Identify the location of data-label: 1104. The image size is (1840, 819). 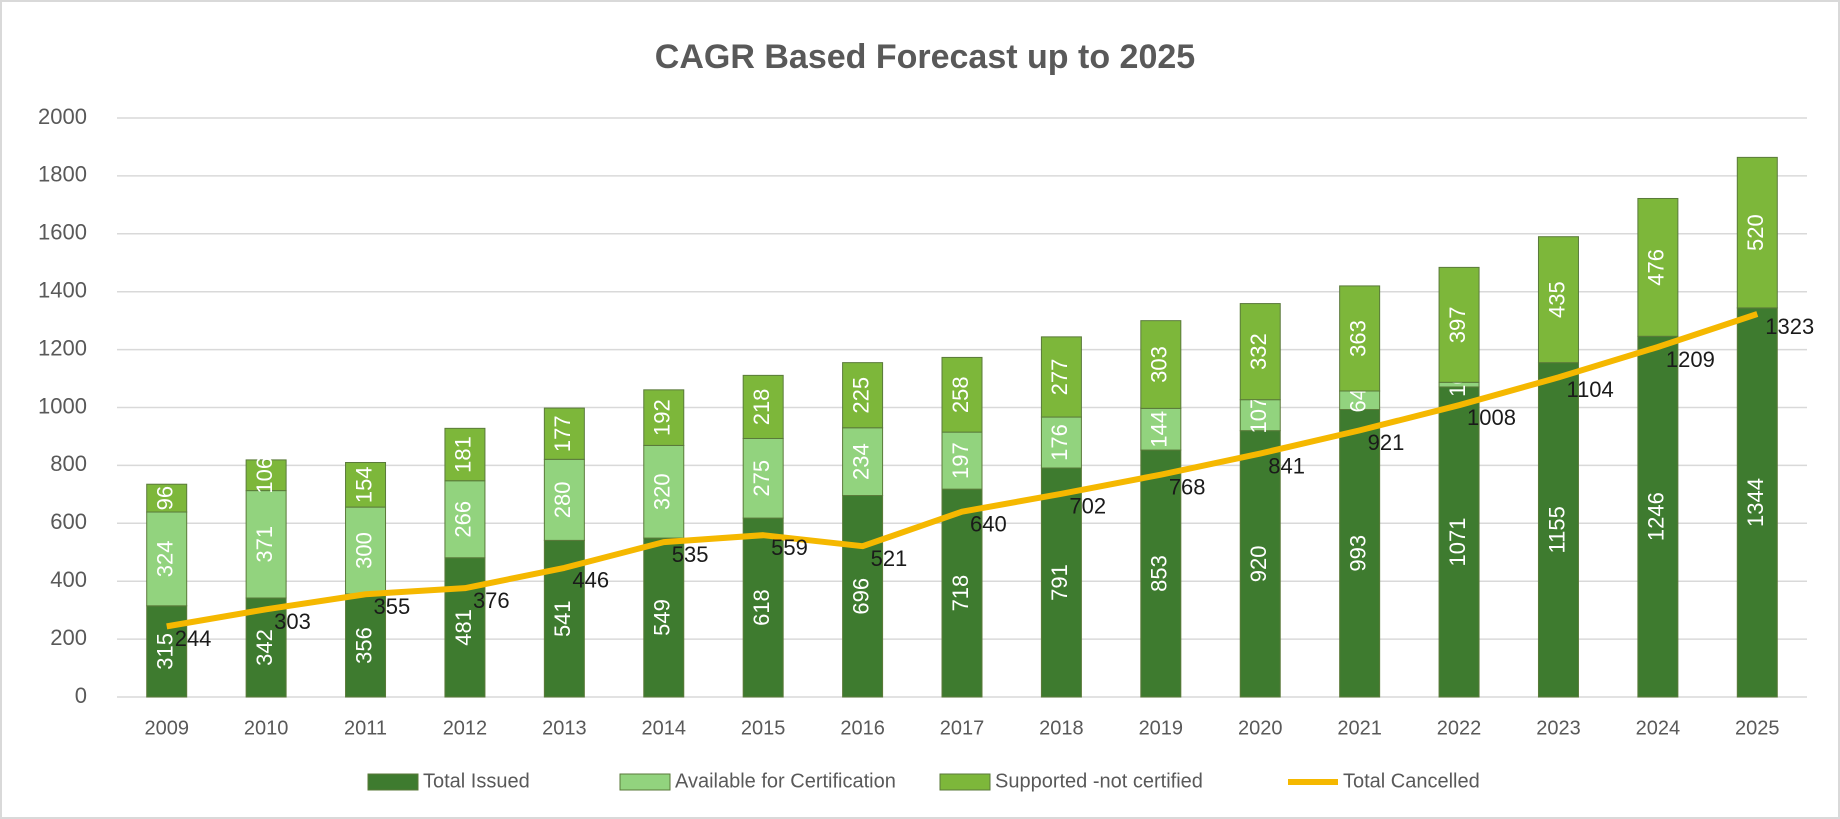
(1589, 389).